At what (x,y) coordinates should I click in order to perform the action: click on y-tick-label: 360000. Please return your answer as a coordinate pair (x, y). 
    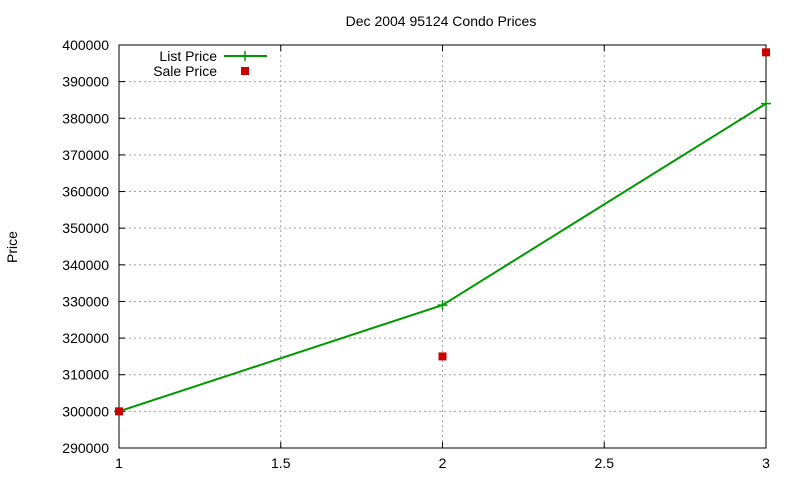
    Looking at the image, I should click on (85, 192).